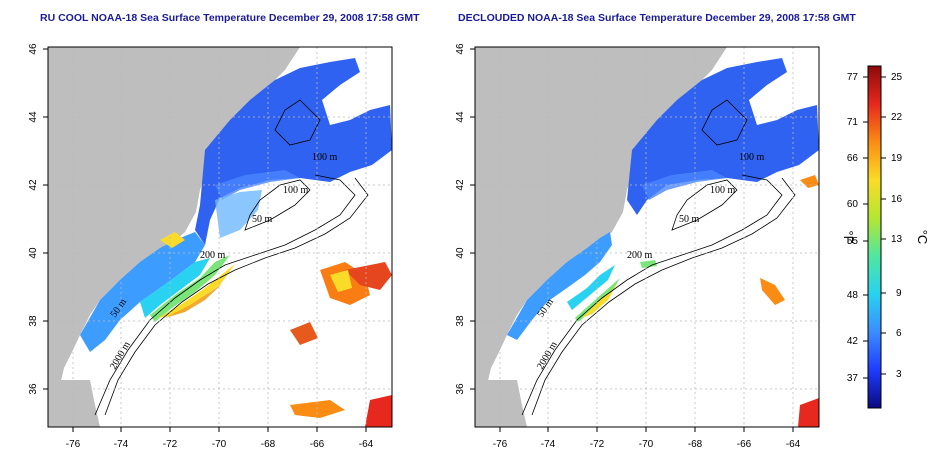 Image resolution: width=950 pixels, height=475 pixels. I want to click on celsius-tick: 16, so click(897, 199).